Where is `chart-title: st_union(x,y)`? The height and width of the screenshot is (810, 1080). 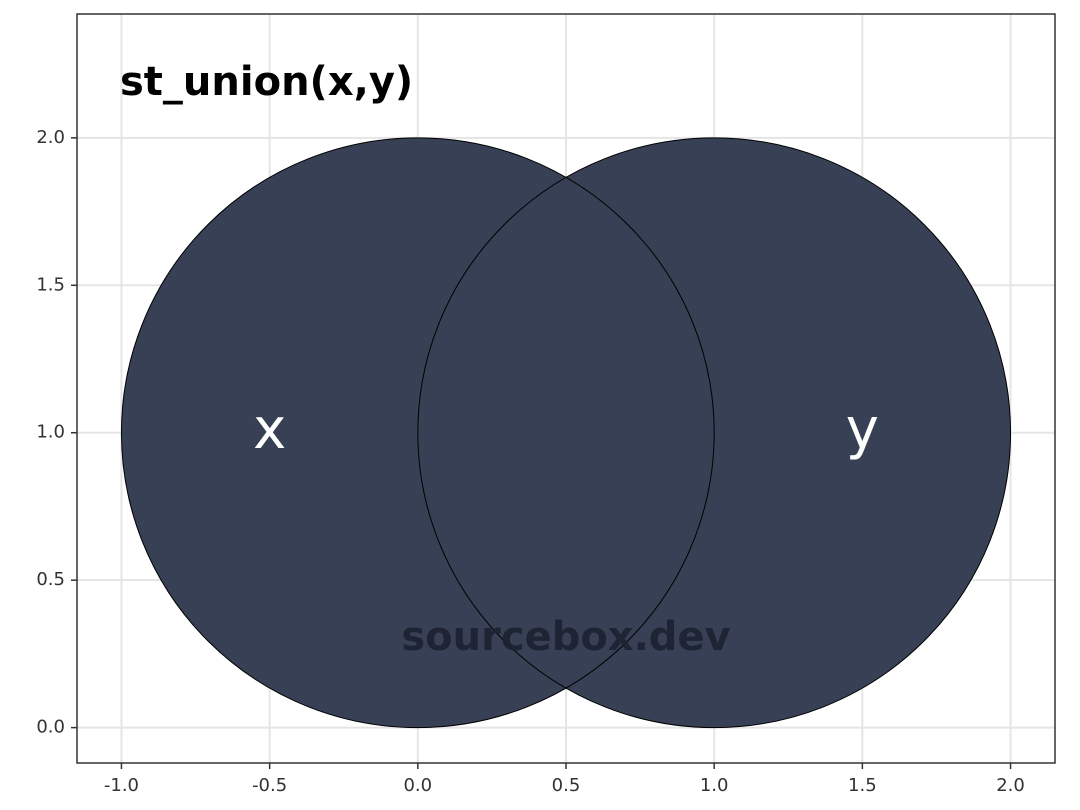
chart-title: st_union(x,y) is located at coordinates (266, 82).